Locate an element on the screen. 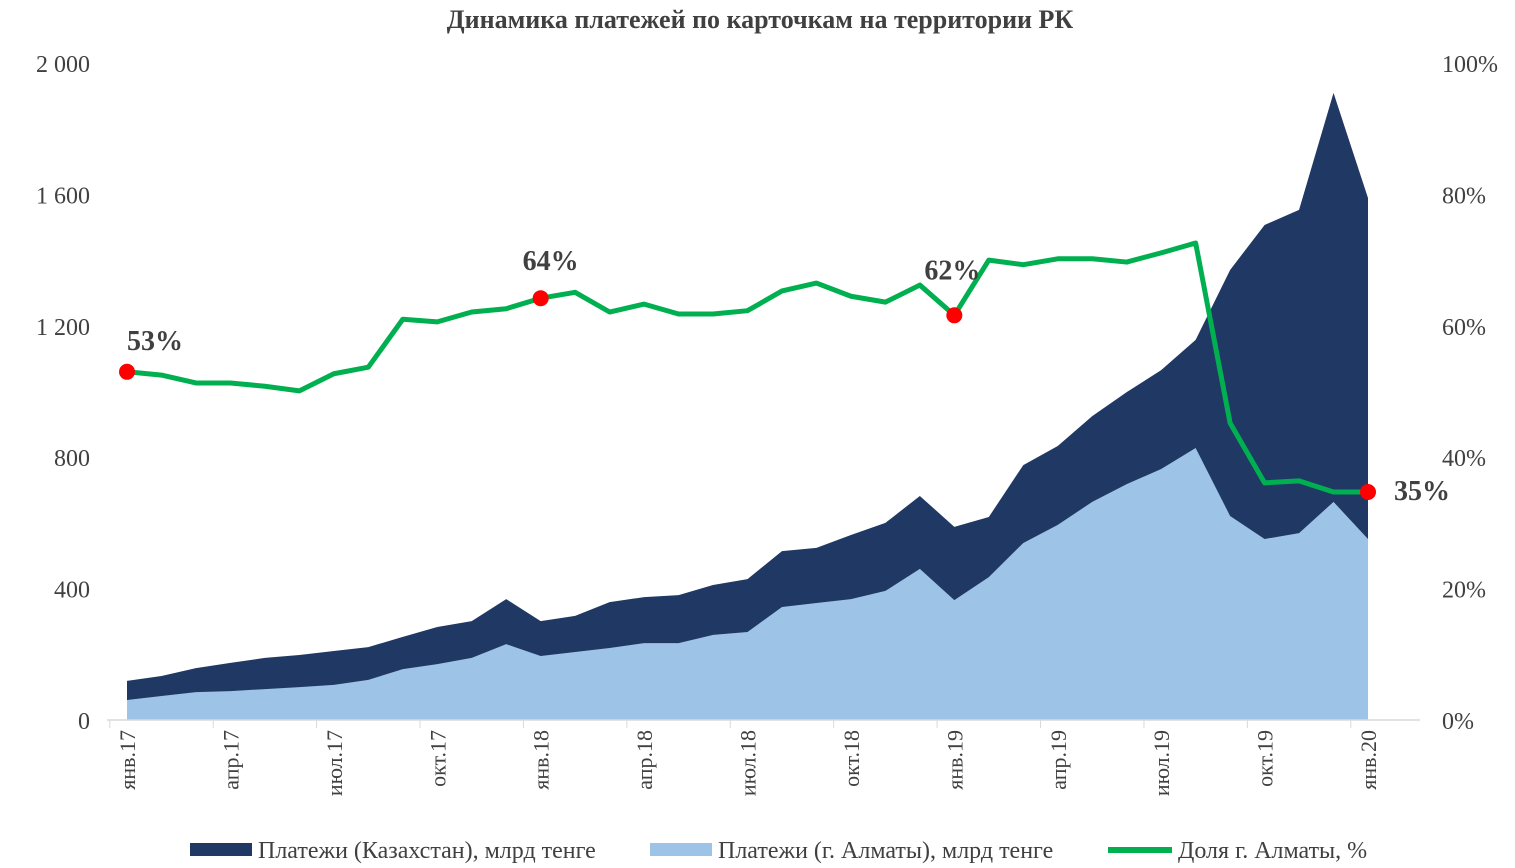 The height and width of the screenshot is (868, 1515). y2-tick-label: 100% is located at coordinates (1470, 65).